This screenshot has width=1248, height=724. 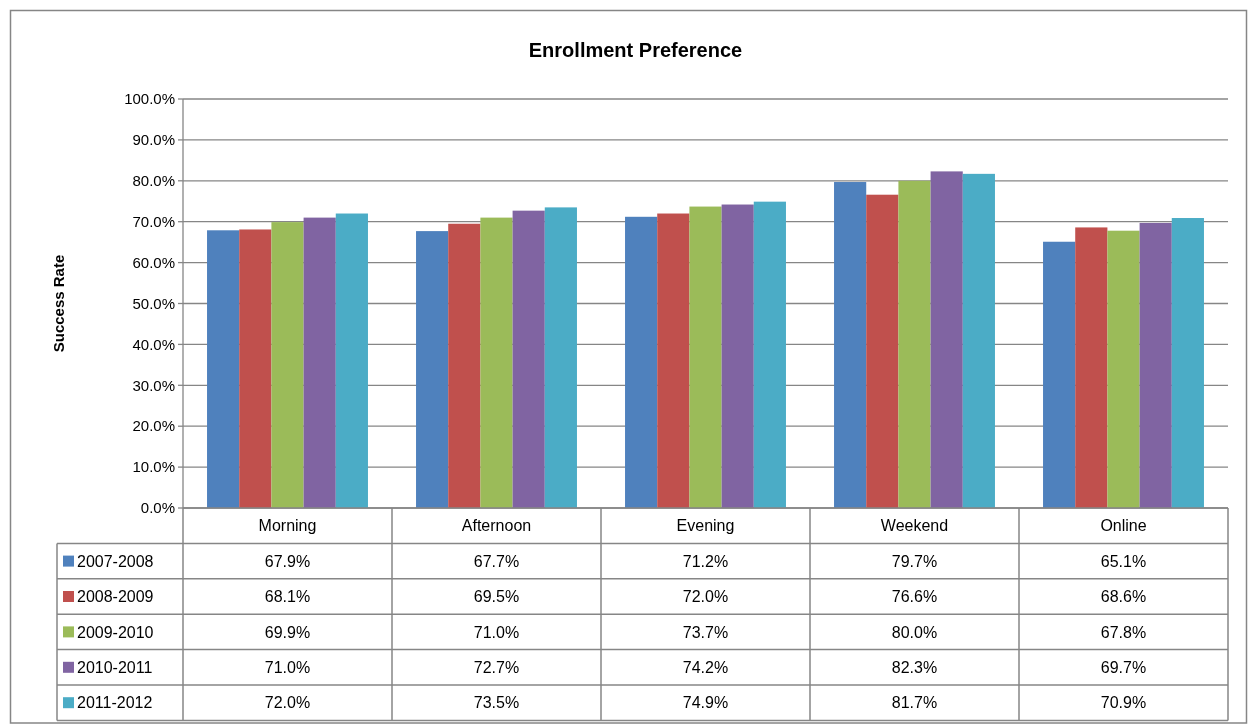 What do you see at coordinates (287, 561) in the screenshot?
I see `data-label: 67.9%` at bounding box center [287, 561].